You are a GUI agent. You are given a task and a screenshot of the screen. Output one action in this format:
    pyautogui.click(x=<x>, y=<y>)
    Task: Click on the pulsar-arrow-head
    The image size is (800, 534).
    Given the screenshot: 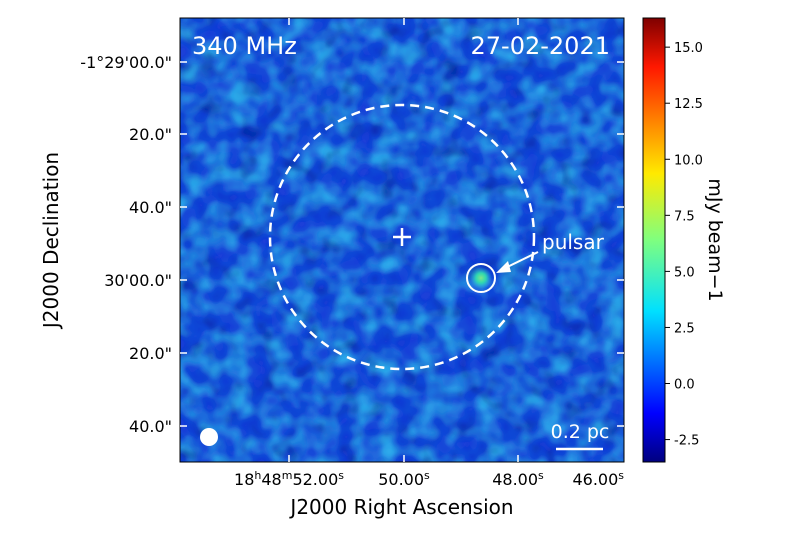 What is the action you would take?
    pyautogui.click(x=503, y=267)
    